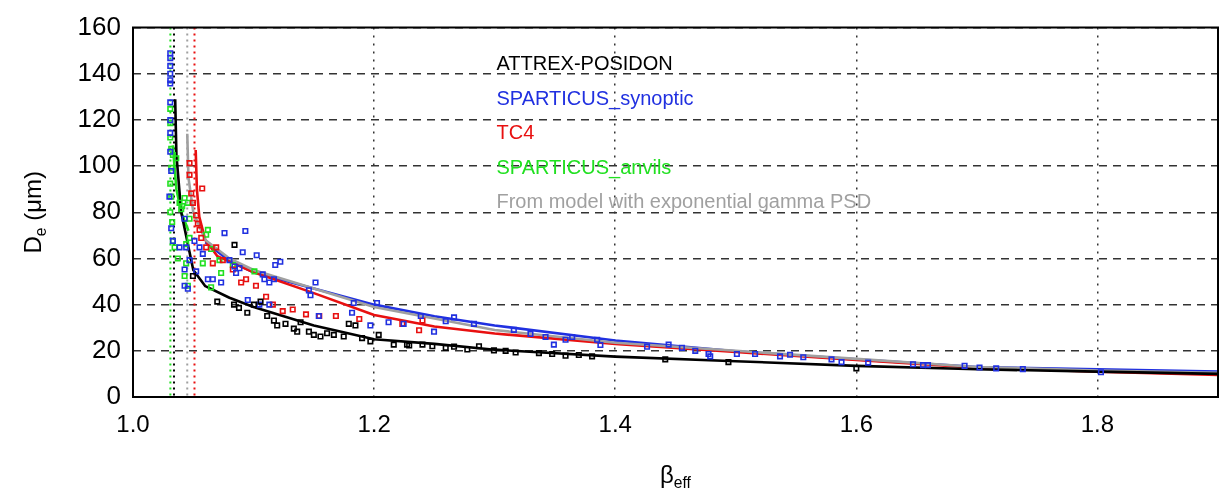 The width and height of the screenshot is (1226, 496). I want to click on text: From model with exponential gamma PSD, so click(684, 201).